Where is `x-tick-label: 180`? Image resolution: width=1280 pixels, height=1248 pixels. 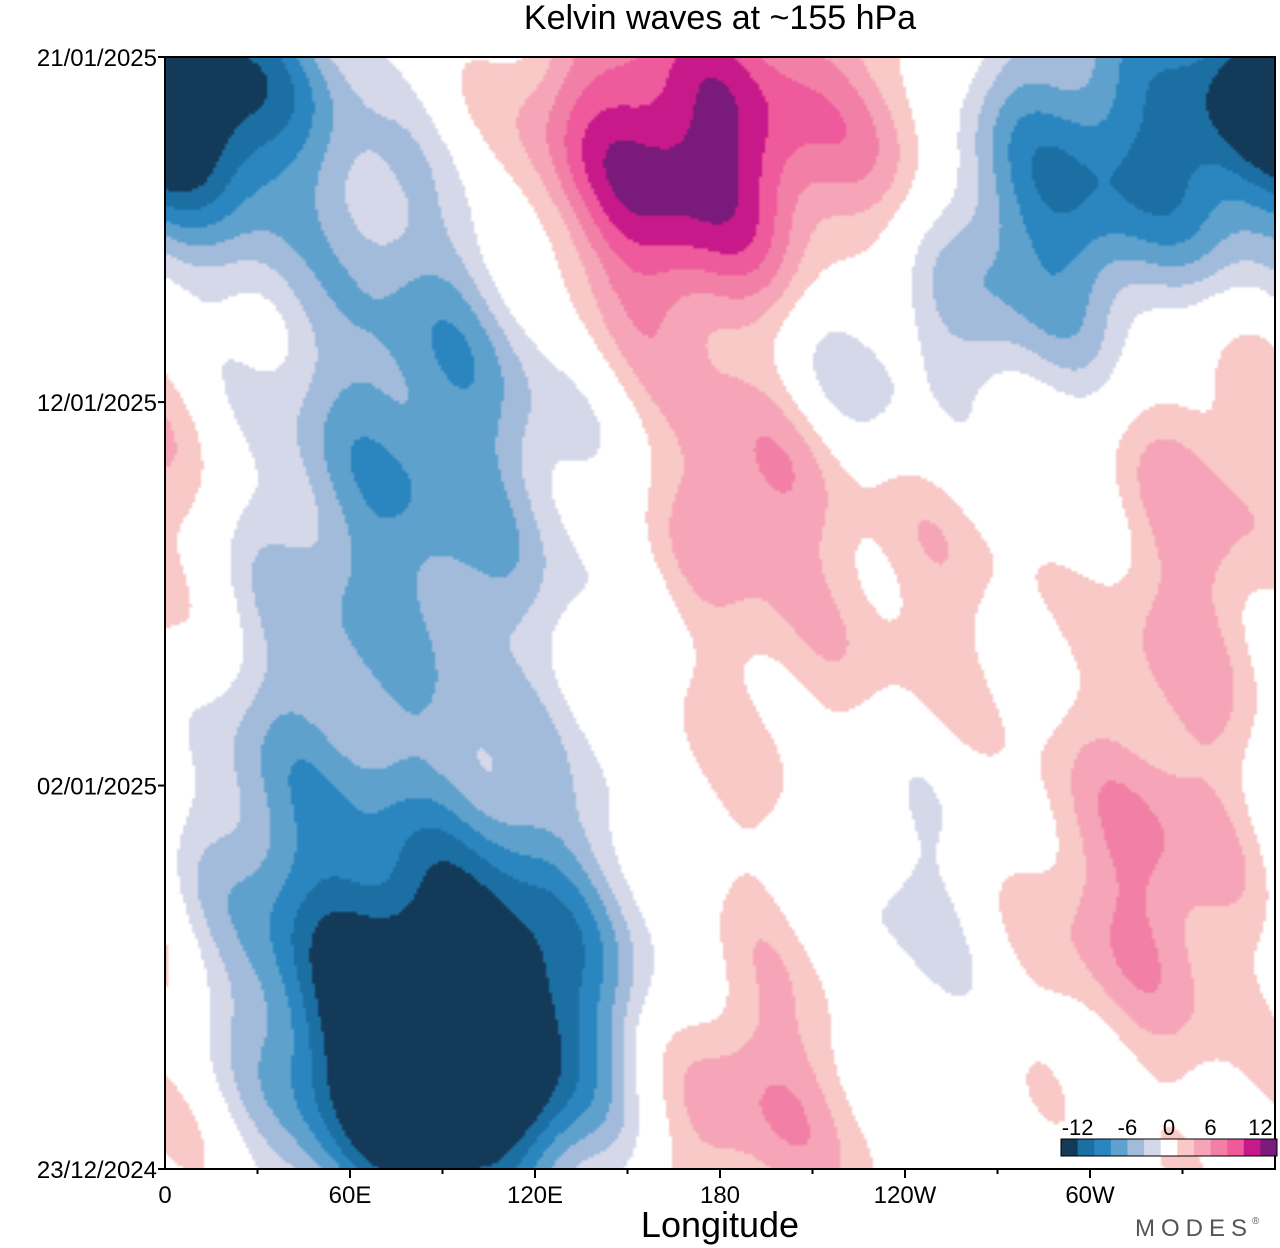
x-tick-label: 180 is located at coordinates (720, 1195).